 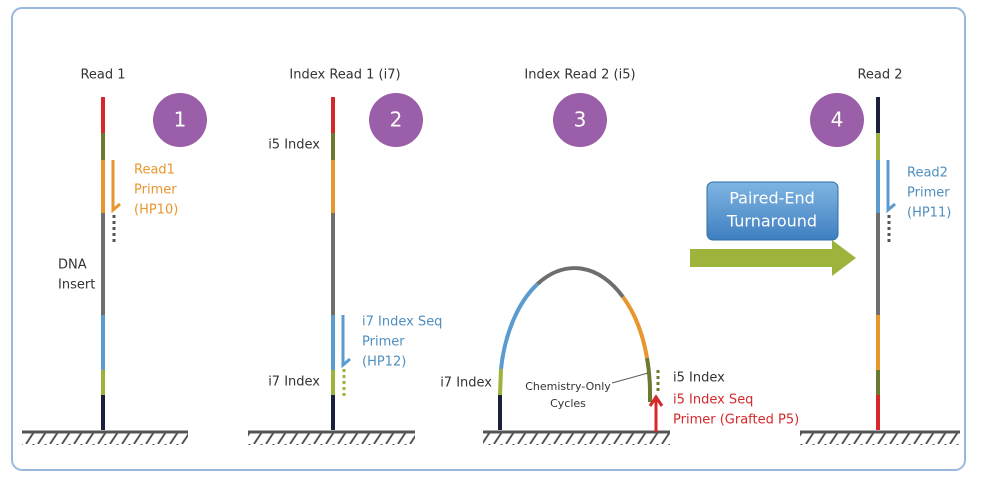 I want to click on panel-title: Index Read 2 (i5), so click(x=579, y=75).